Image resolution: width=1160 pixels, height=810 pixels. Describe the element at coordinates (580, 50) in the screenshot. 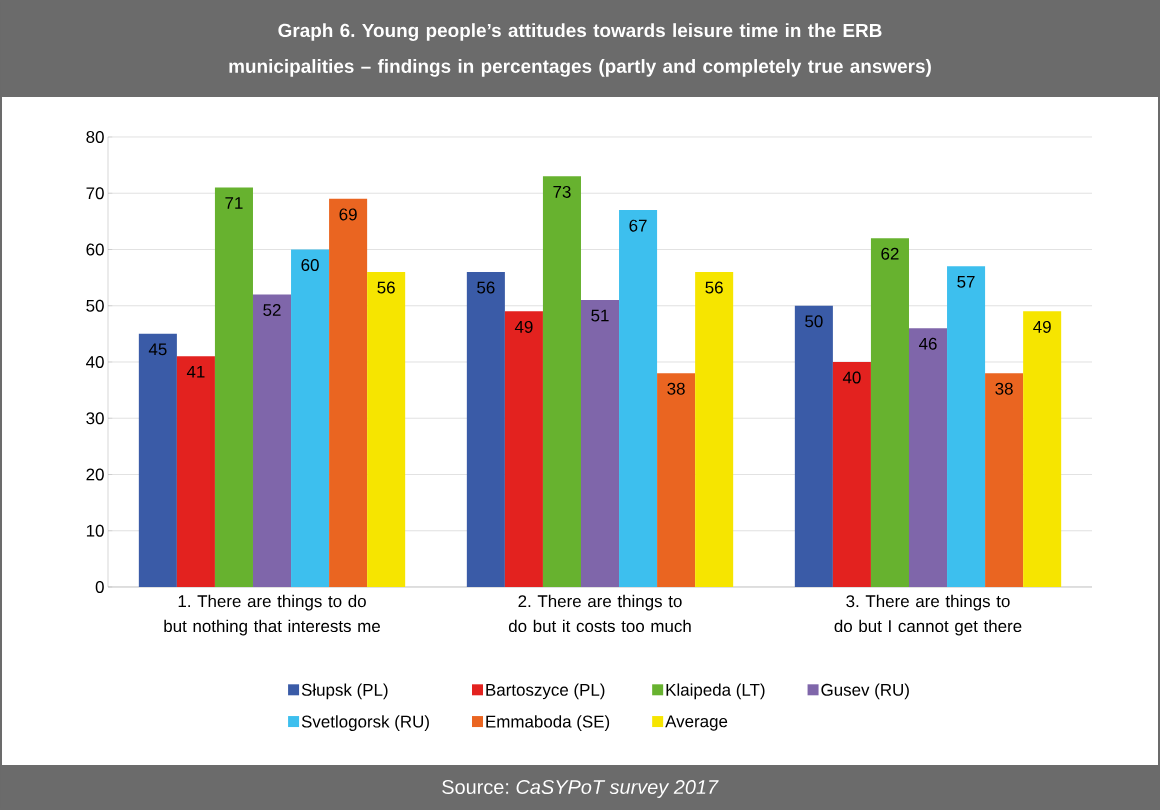

I see `chart-title: Graph 6. Young people’s attitudes towards leisure time in the ERB municipalities – findings in percentages (partly and completely true answers)` at that location.